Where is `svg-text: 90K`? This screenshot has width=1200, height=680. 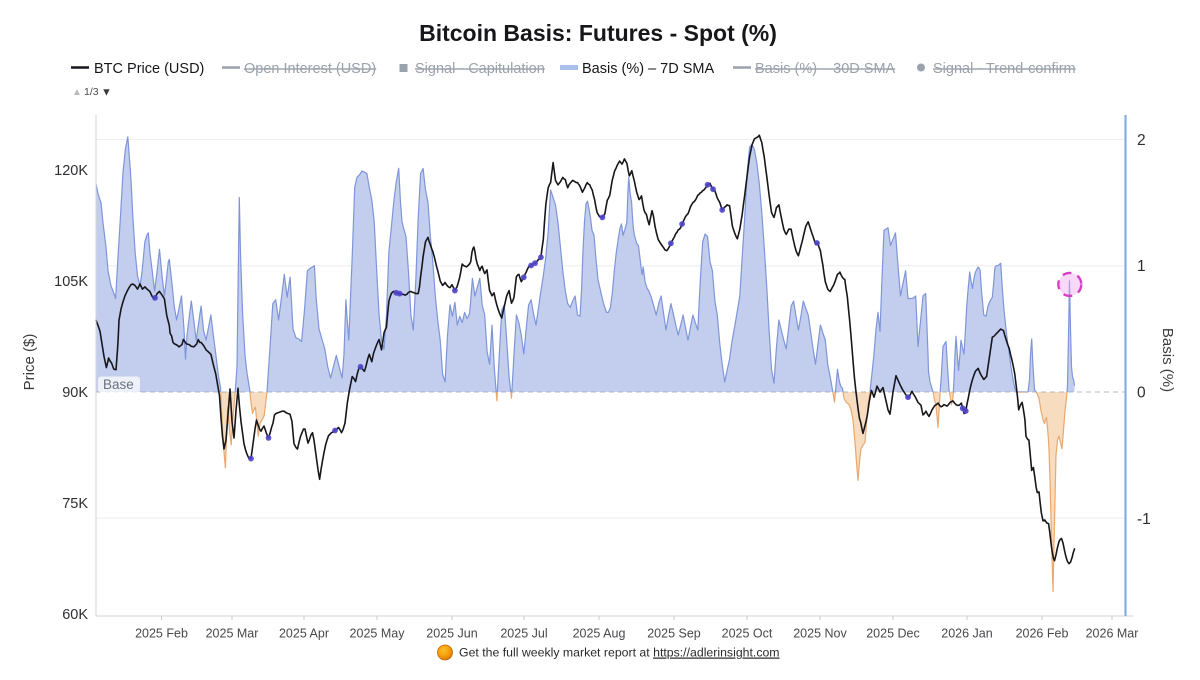
svg-text: 90K is located at coordinates (75, 393).